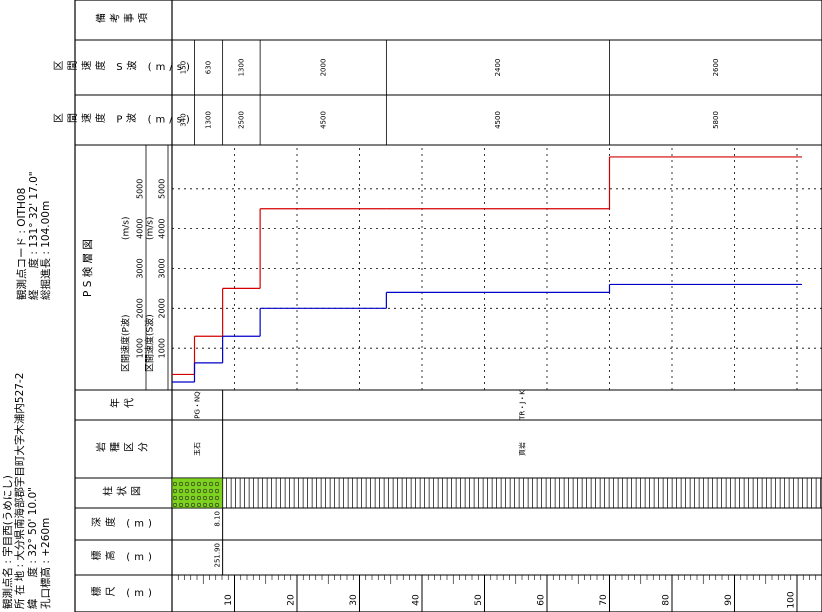 This screenshot has height=612, width=822. I want to click on column-header: 標尺 (m), so click(123, 593).